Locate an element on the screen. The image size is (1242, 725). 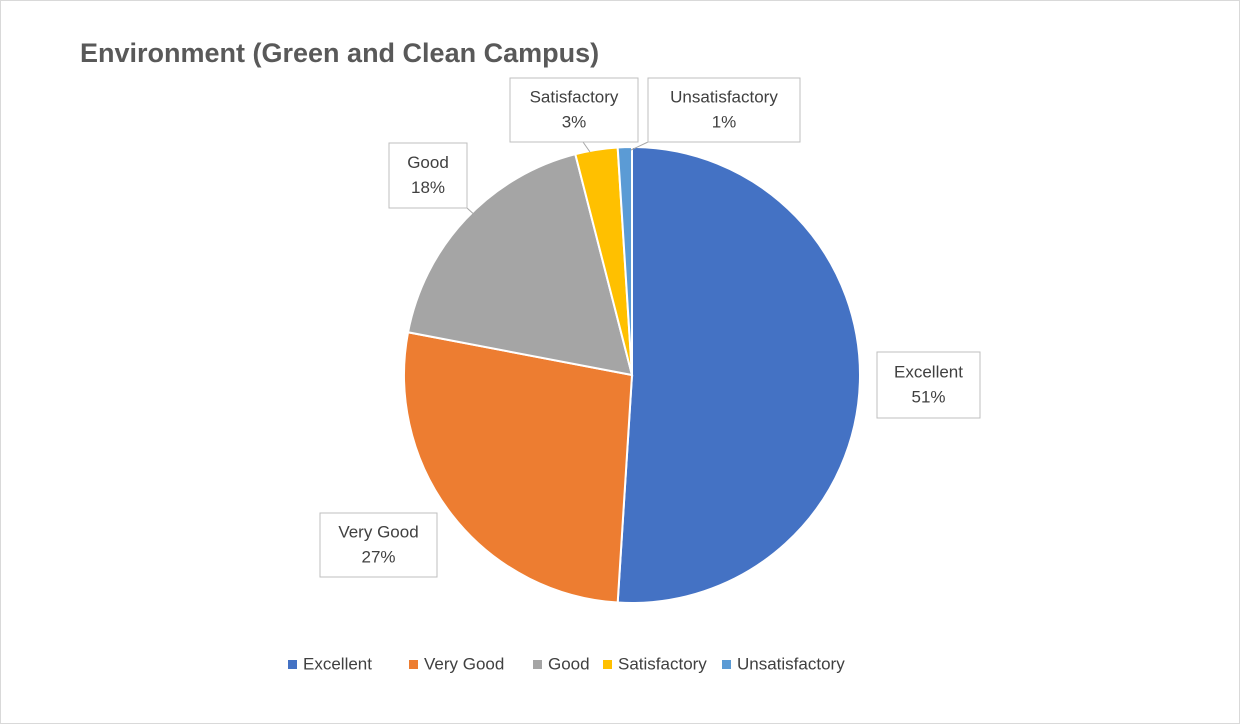
data-label-category: Satisfactory is located at coordinates (574, 96).